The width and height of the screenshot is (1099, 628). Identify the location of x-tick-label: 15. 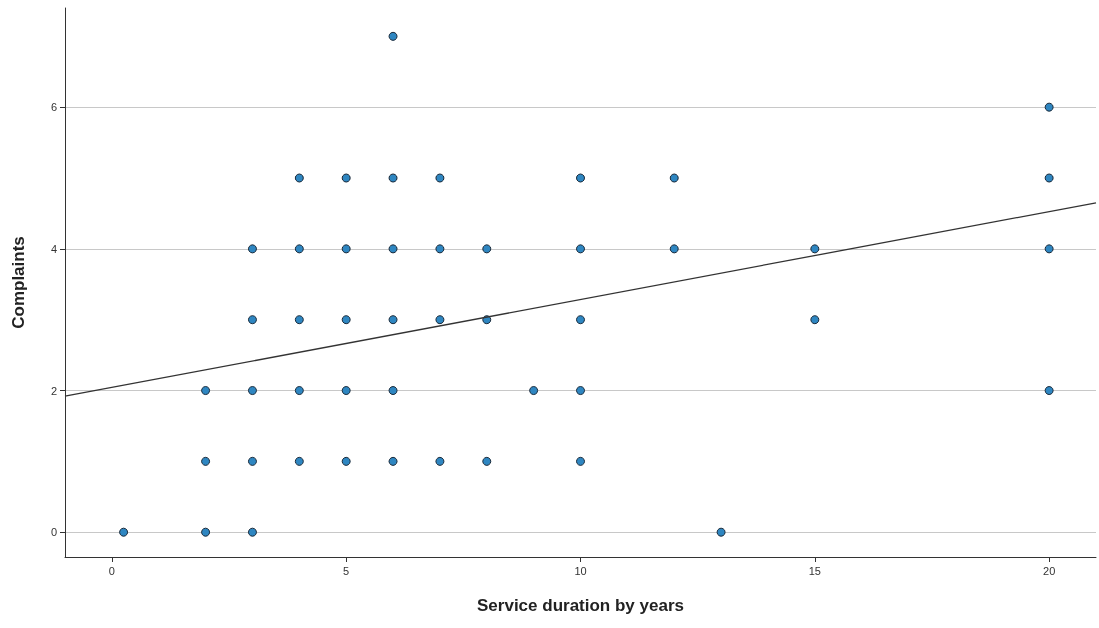
(814, 570).